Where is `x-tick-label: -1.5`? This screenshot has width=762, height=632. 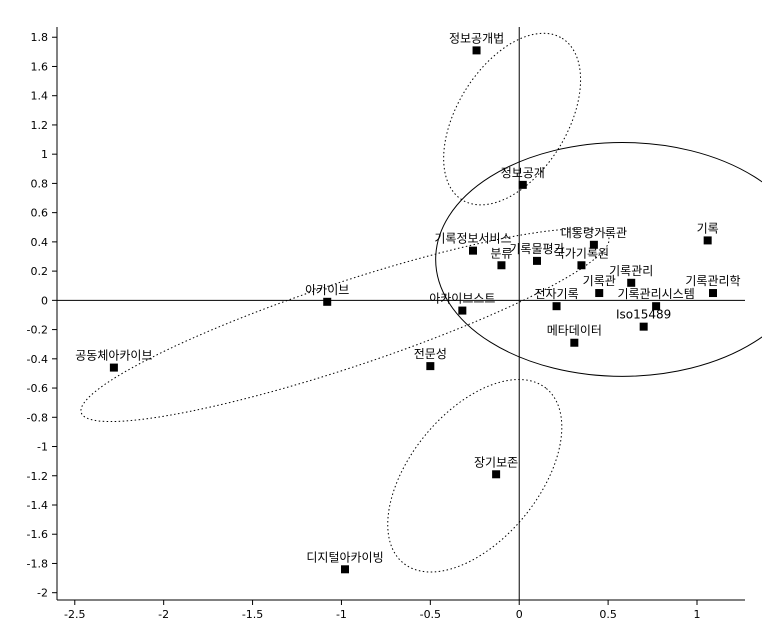
x-tick-label: -1.5 is located at coordinates (252, 614).